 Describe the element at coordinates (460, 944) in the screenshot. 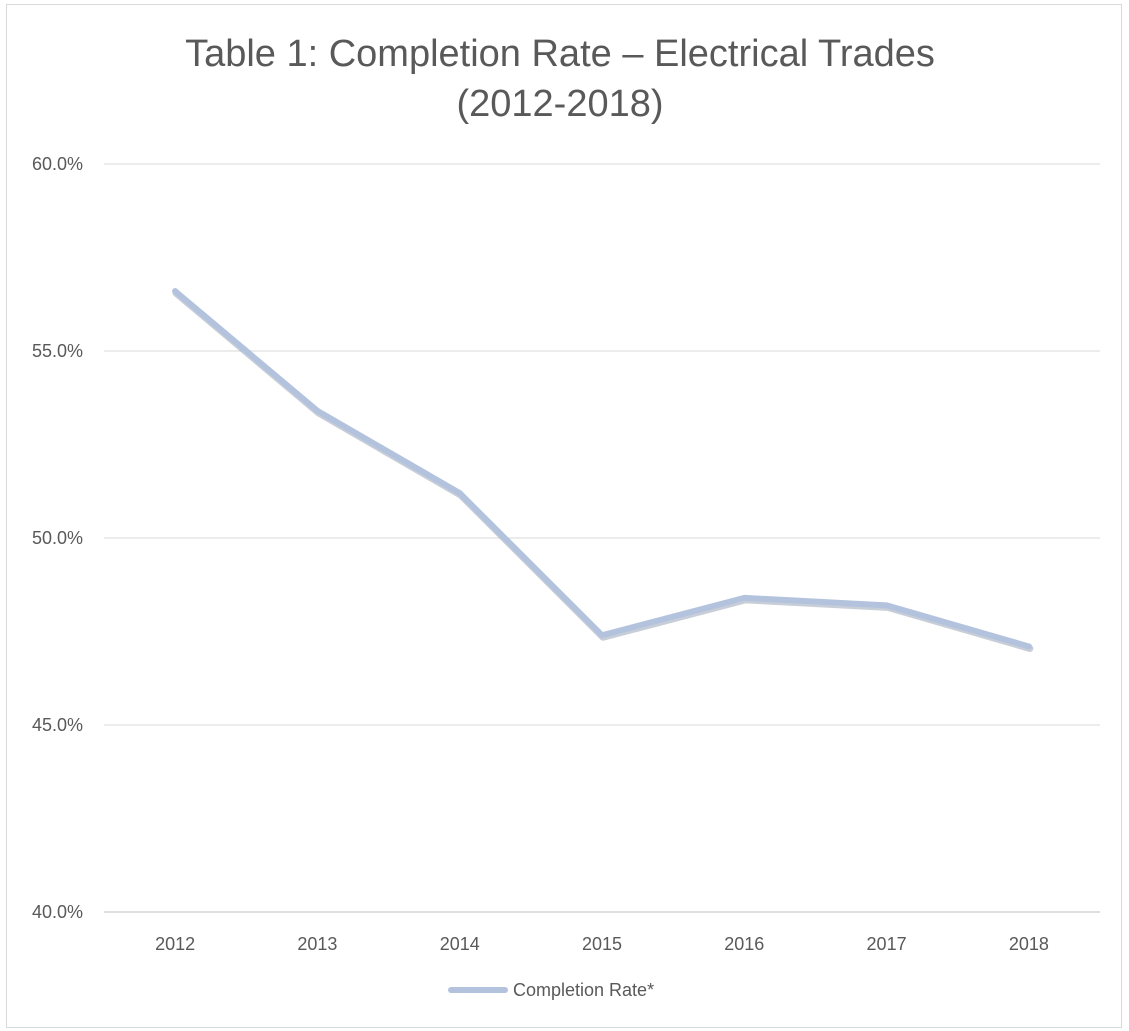

I see `x-tick-label: 2014` at that location.